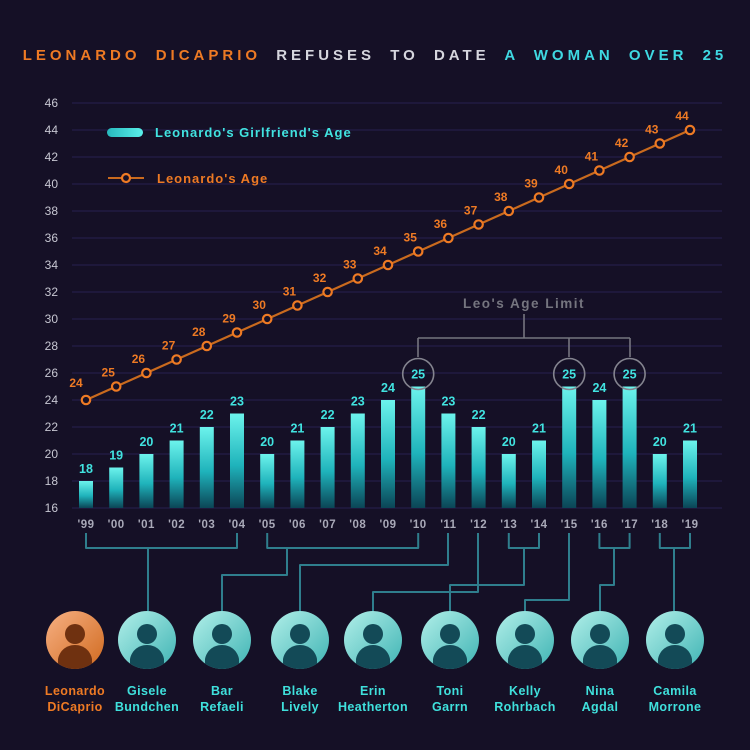 This screenshot has height=750, width=750. What do you see at coordinates (418, 525) in the screenshot?
I see `x-axis-label: '10` at bounding box center [418, 525].